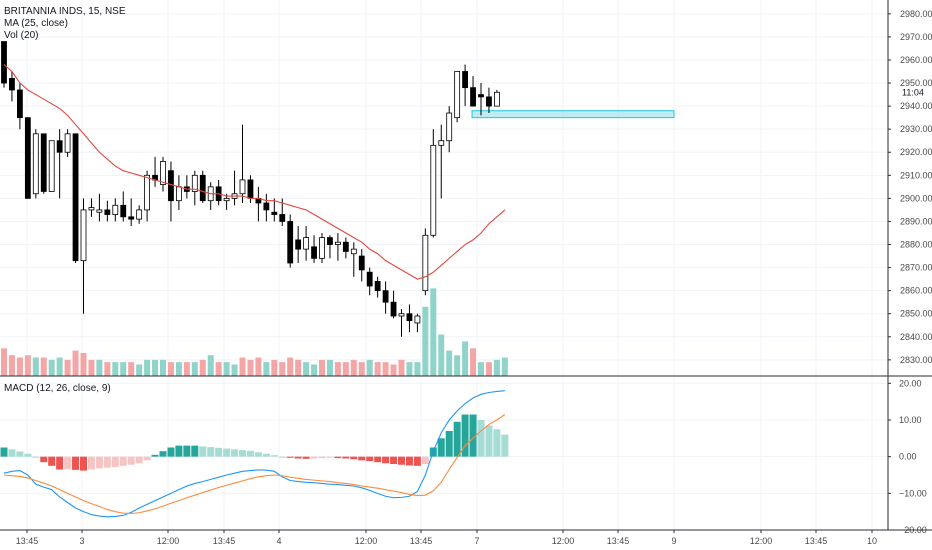 This screenshot has height=550, width=932. I want to click on time-tick-label: 7, so click(476, 541).